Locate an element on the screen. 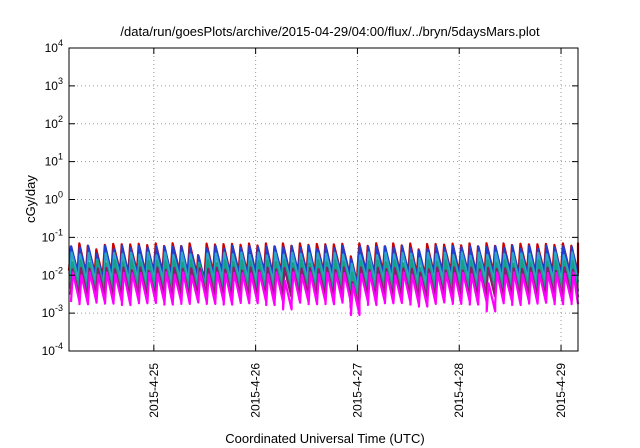  y-tick-label: 10⁰ is located at coordinates (54, 198).